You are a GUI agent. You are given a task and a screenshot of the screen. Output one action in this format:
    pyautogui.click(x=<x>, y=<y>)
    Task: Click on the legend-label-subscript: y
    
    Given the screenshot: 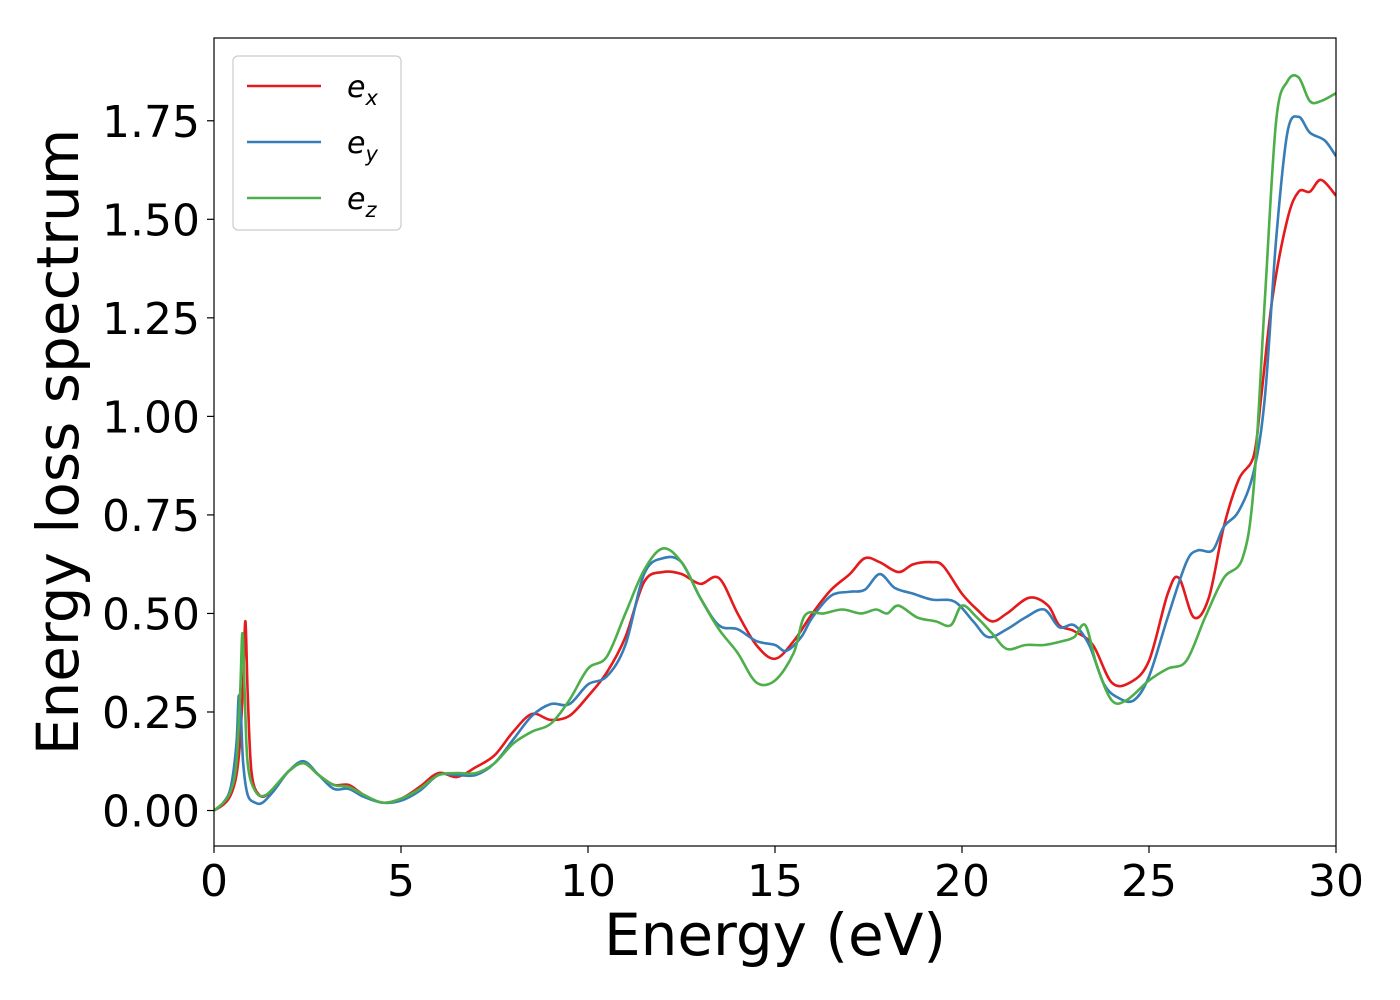 What is the action you would take?
    pyautogui.click(x=371, y=154)
    